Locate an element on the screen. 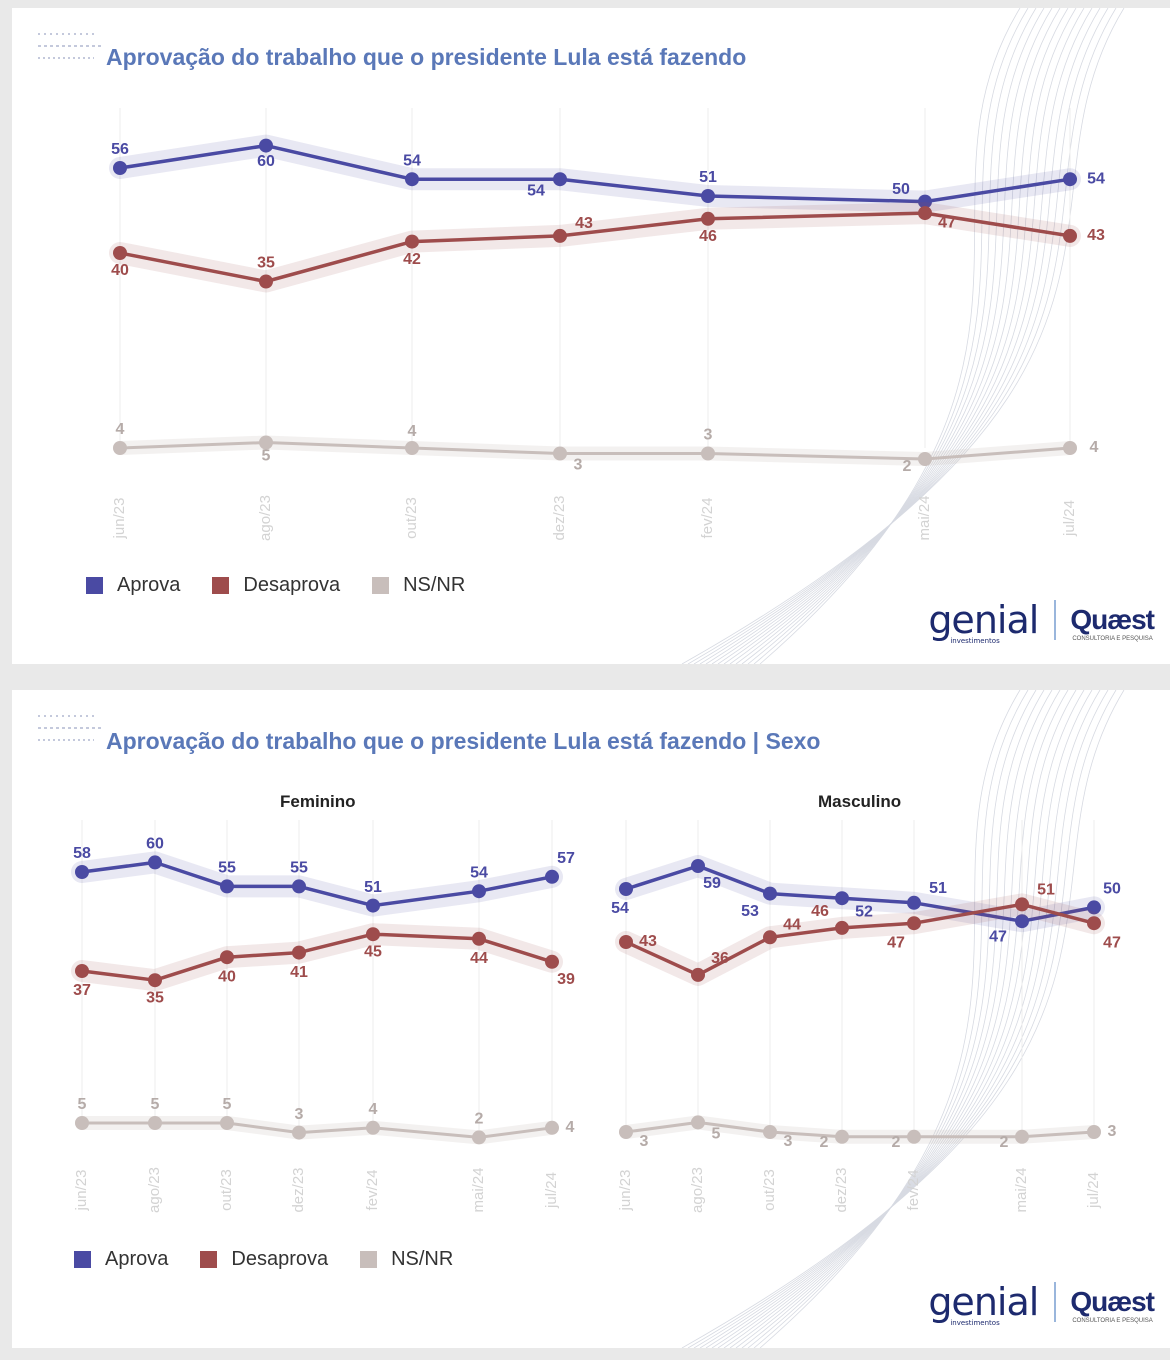 The width and height of the screenshot is (1170, 1360). data-label: 58 is located at coordinates (82, 853).